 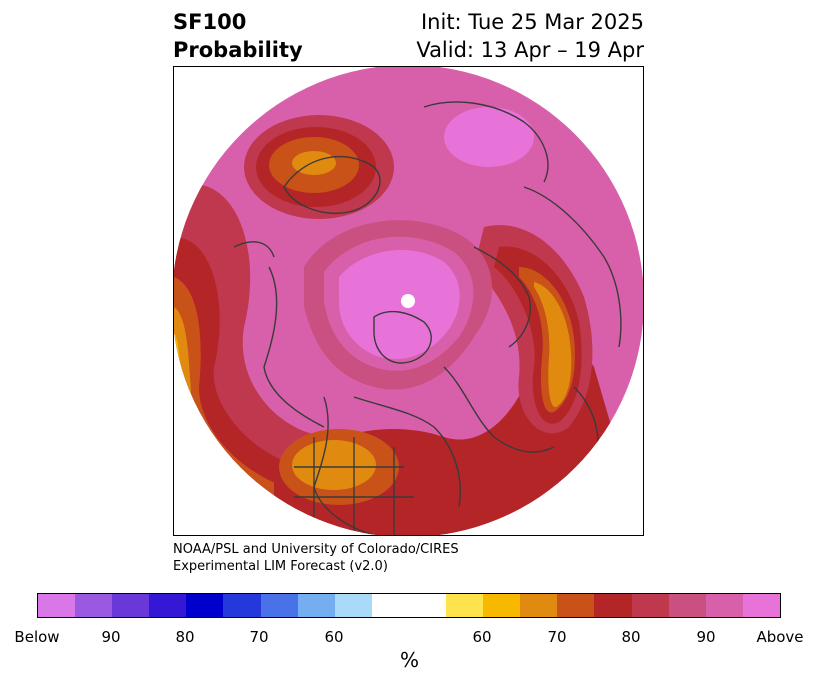 What do you see at coordinates (780, 637) in the screenshot?
I see `tick-label: Above` at bounding box center [780, 637].